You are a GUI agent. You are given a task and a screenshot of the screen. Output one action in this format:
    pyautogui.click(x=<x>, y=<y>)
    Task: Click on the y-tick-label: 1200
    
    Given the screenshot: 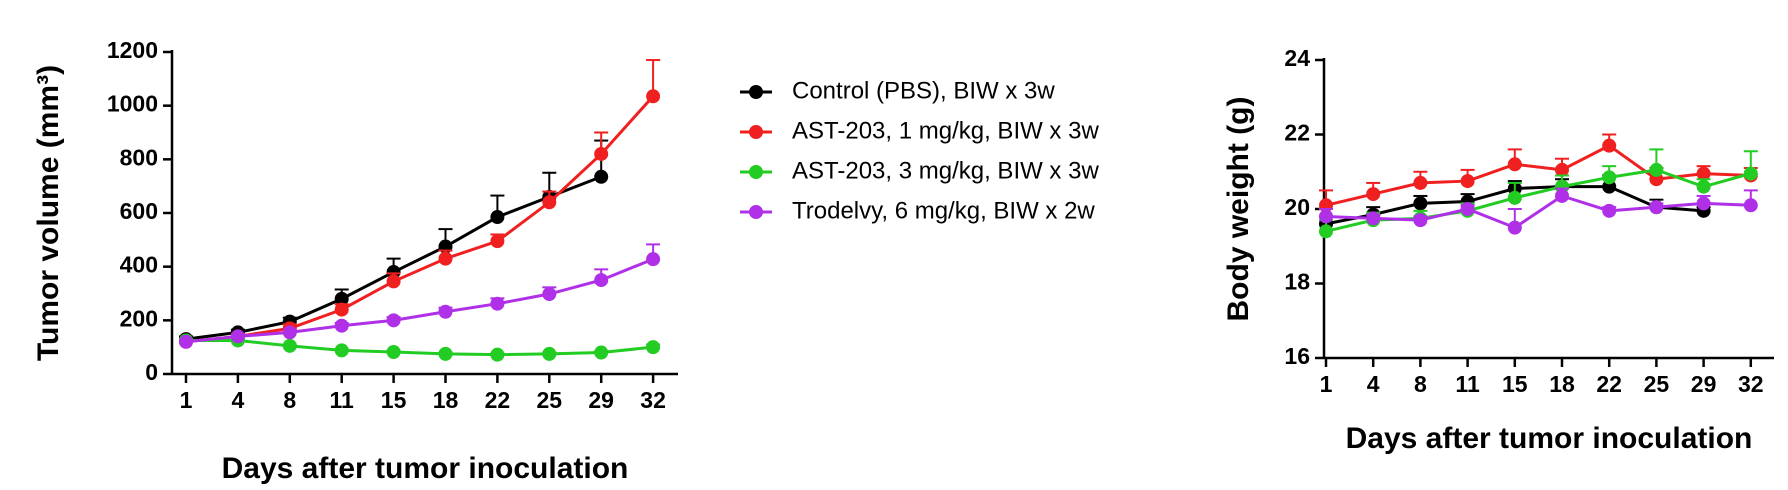 What is the action you would take?
    pyautogui.click(x=132, y=50)
    